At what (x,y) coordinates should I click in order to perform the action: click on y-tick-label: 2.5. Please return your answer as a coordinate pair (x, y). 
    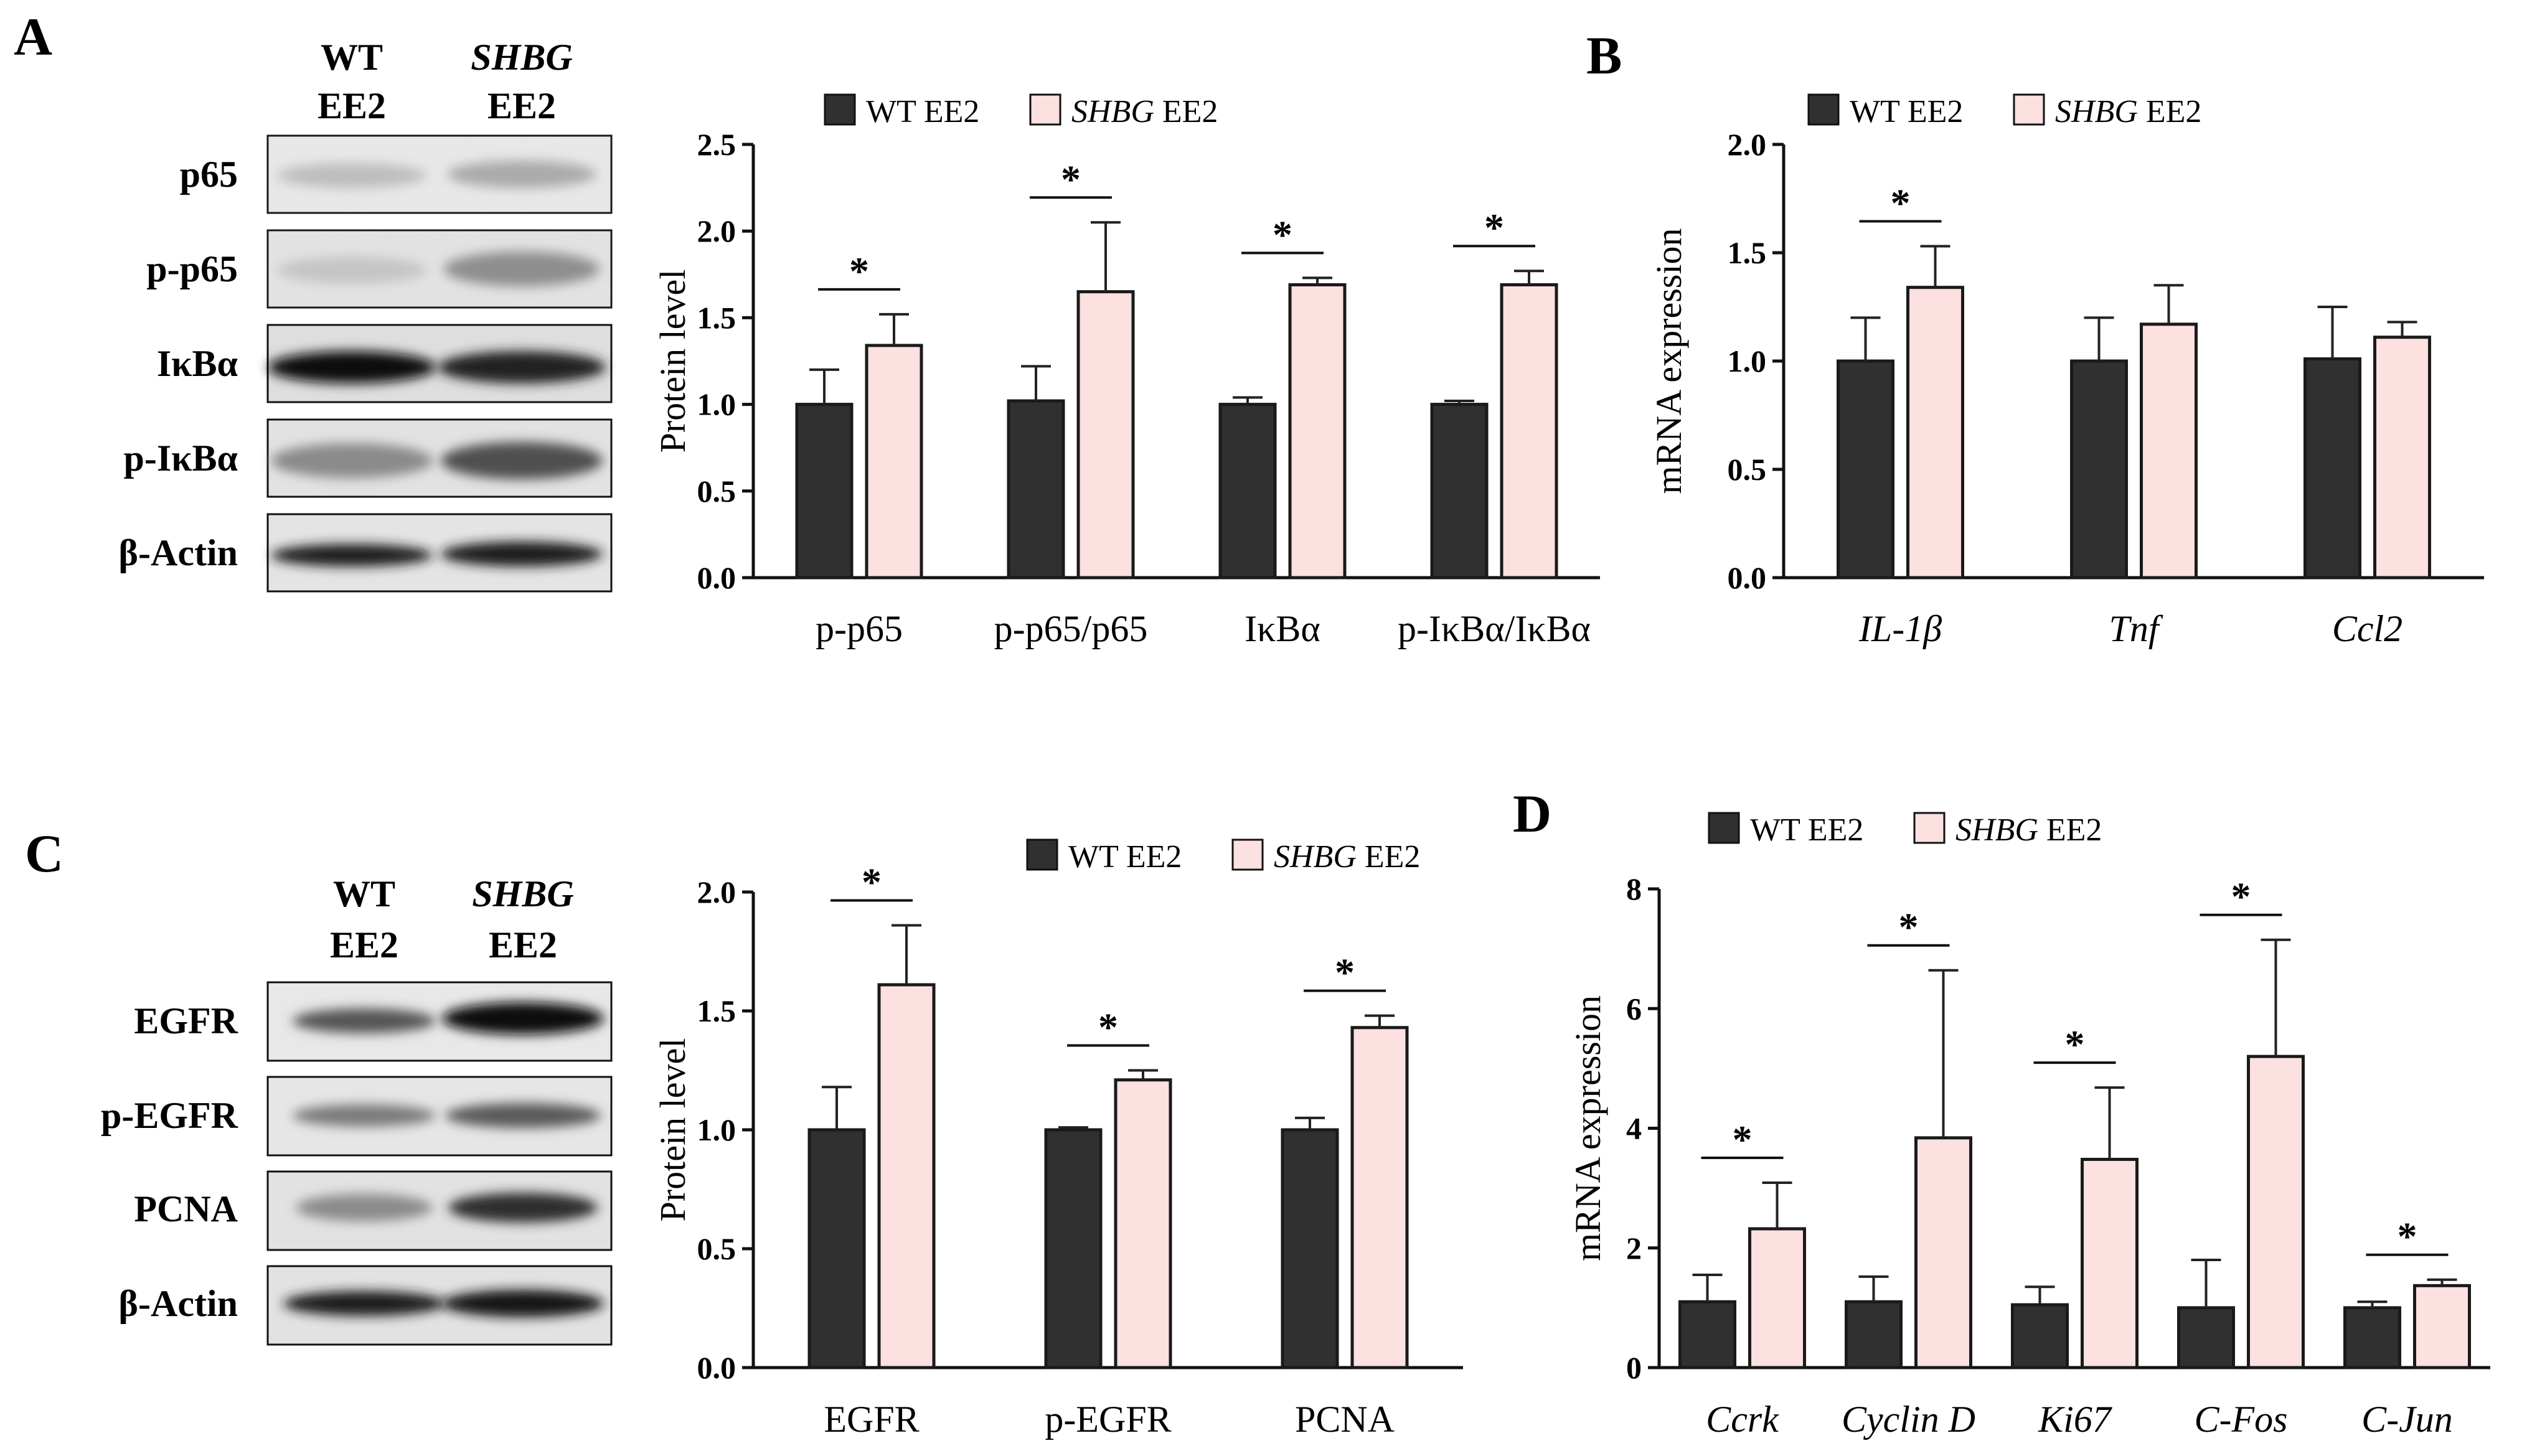
    Looking at the image, I should click on (716, 144).